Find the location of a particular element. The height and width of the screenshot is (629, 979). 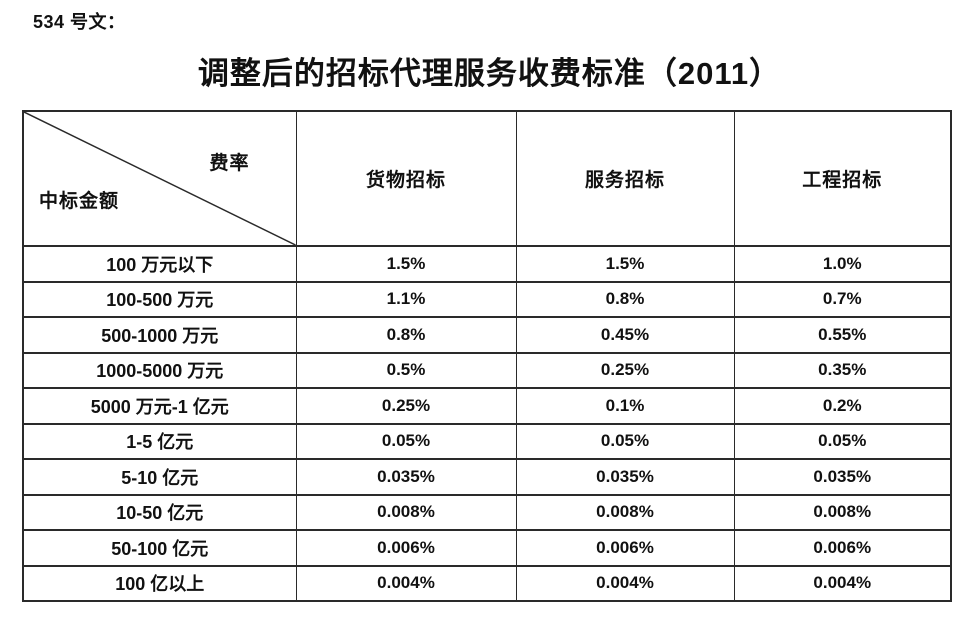

rate-cell-goods: 0.25% is located at coordinates (406, 406).